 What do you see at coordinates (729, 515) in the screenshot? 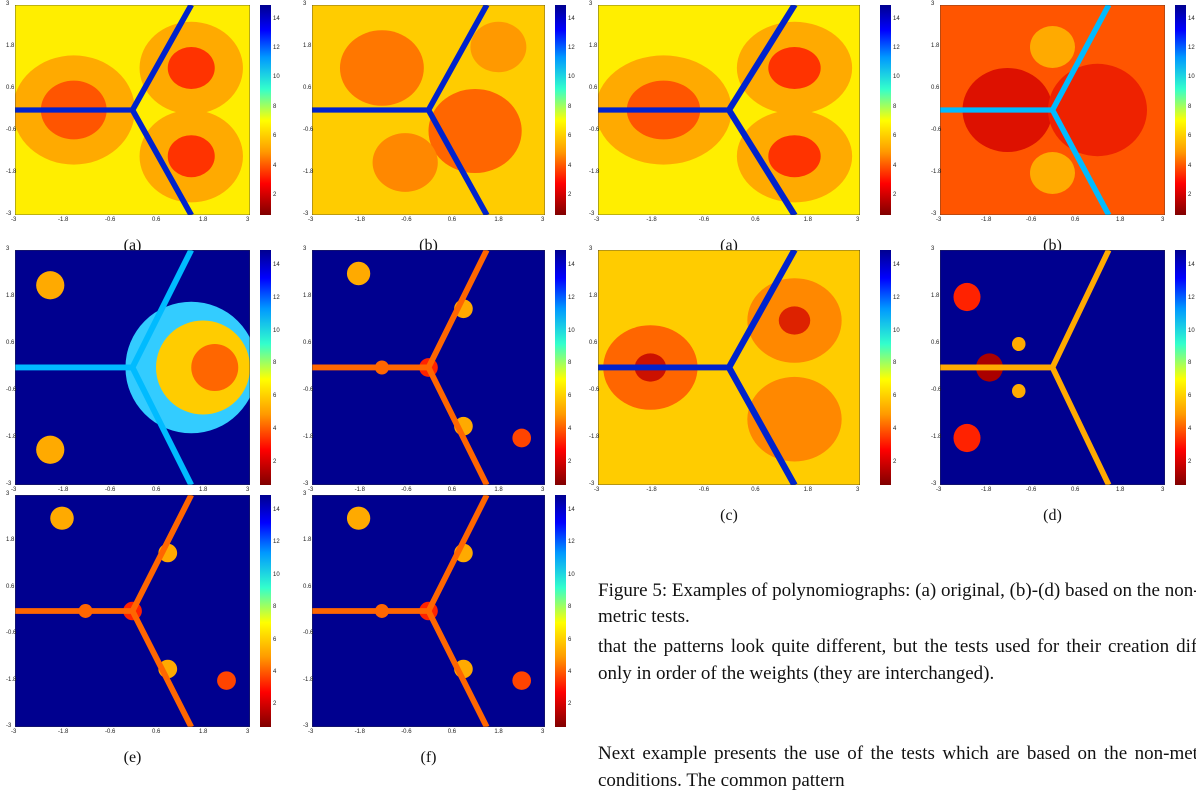
I see `subfigure-label: (c)` at bounding box center [729, 515].